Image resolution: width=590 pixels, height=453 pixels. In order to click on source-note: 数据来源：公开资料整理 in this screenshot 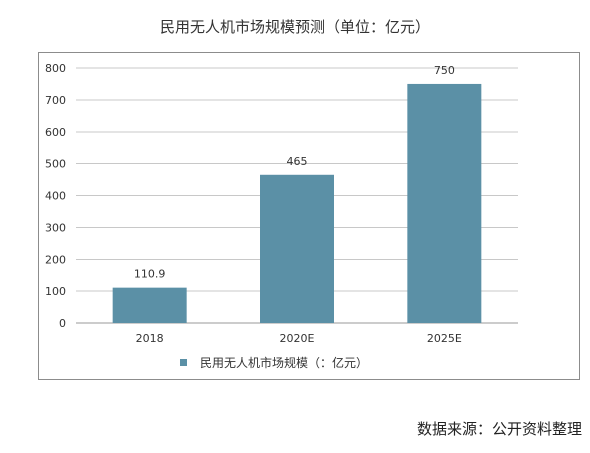, I will do `click(499, 429)`.